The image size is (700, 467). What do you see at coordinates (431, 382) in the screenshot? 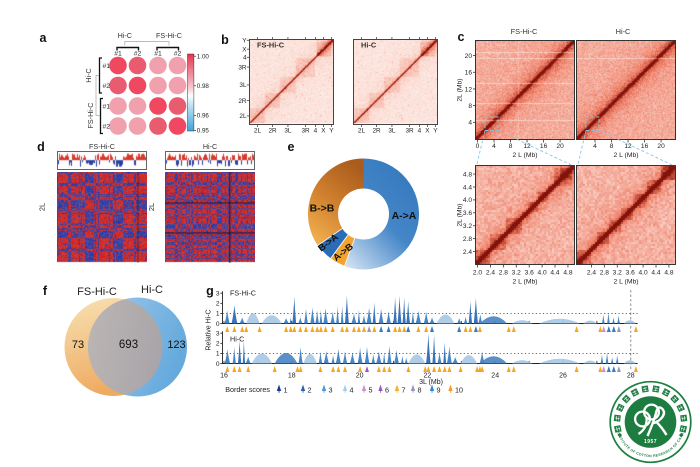
I see `svg-text: 3L (Mb)` at bounding box center [431, 382].